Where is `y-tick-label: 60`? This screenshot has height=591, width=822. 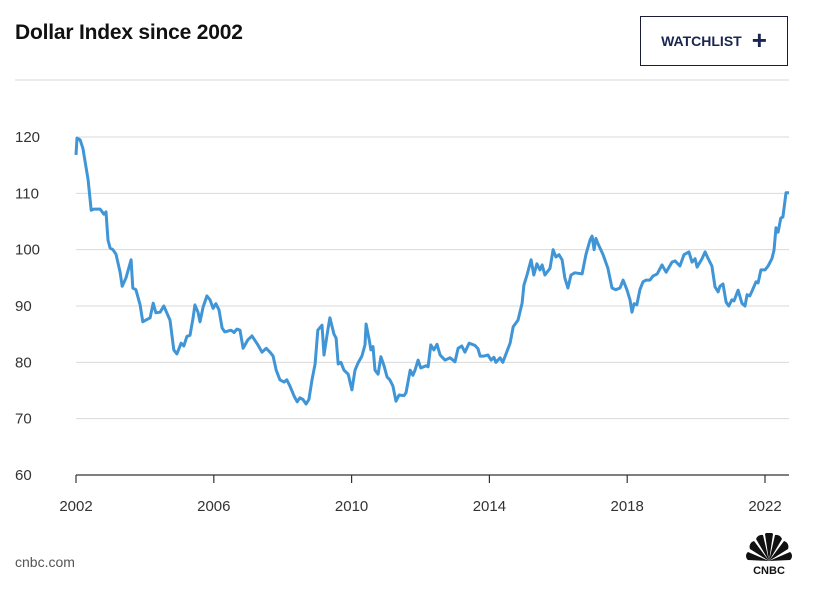
y-tick-label: 60 is located at coordinates (23, 475).